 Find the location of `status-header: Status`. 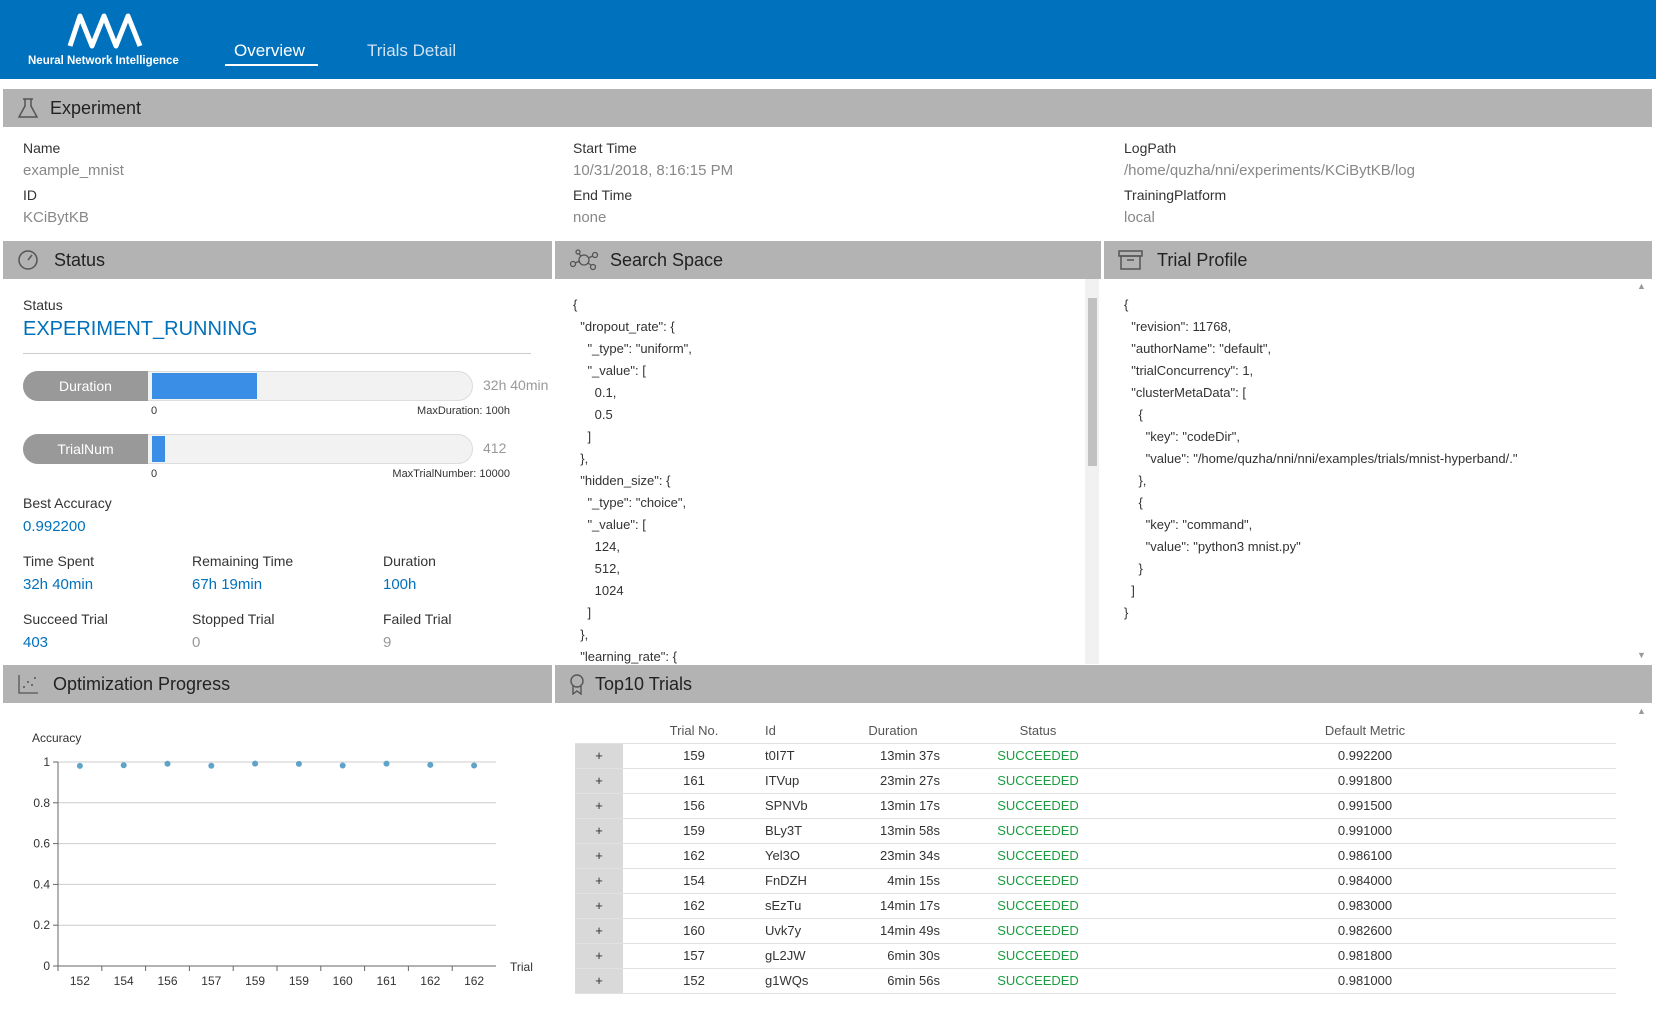

status-header: Status is located at coordinates (277, 260).